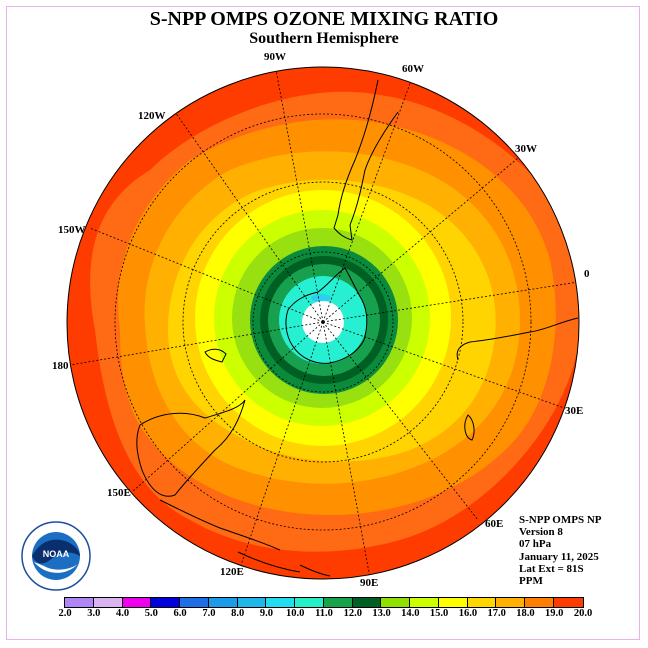  What do you see at coordinates (526, 149) in the screenshot?
I see `lon-label-30w: 30W` at bounding box center [526, 149].